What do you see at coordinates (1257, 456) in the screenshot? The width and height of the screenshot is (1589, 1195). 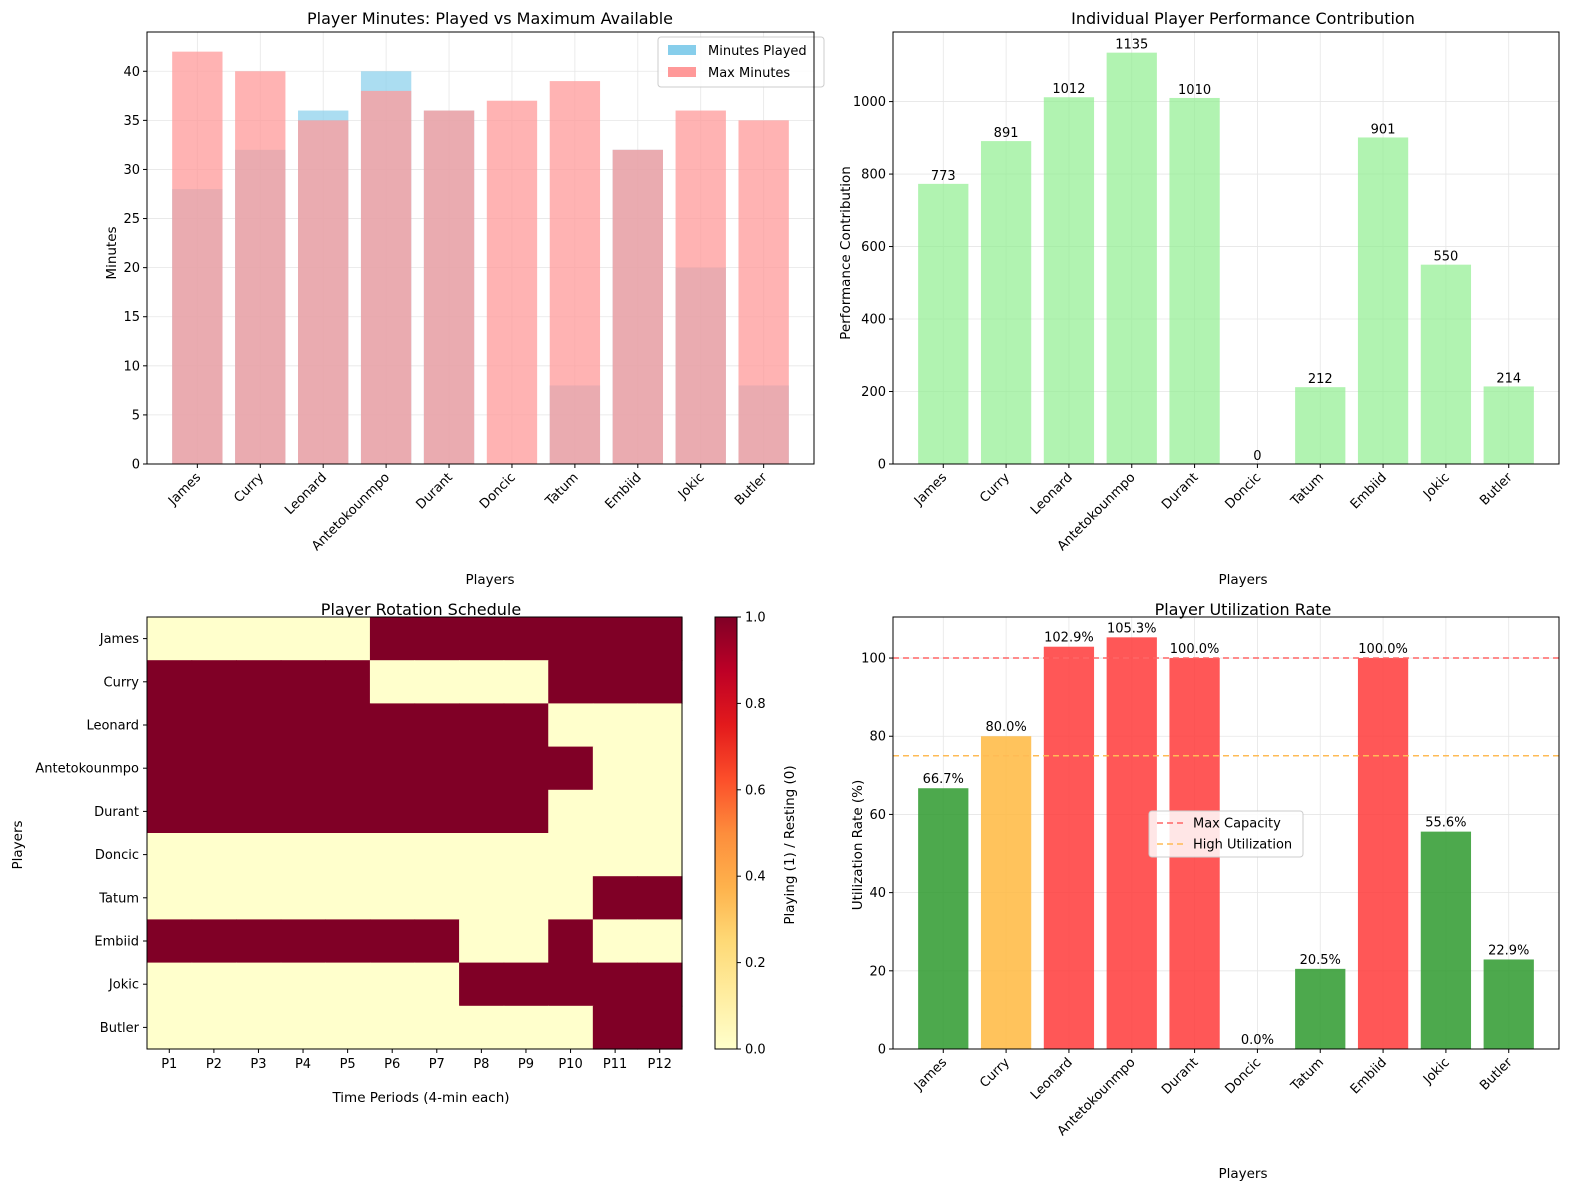 I see `performance-value-doncic: 0` at bounding box center [1257, 456].